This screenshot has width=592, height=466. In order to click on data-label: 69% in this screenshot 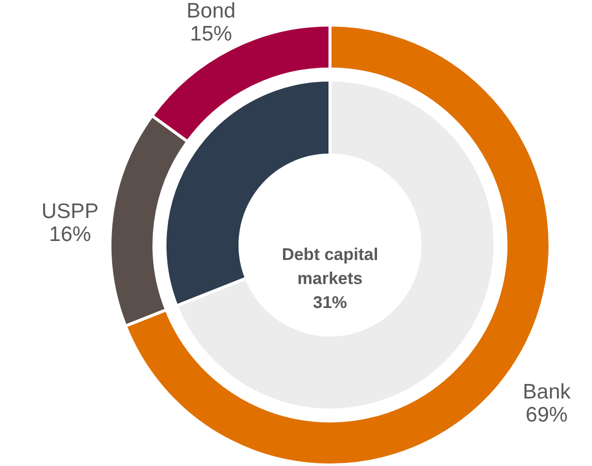, I will do `click(547, 414)`.